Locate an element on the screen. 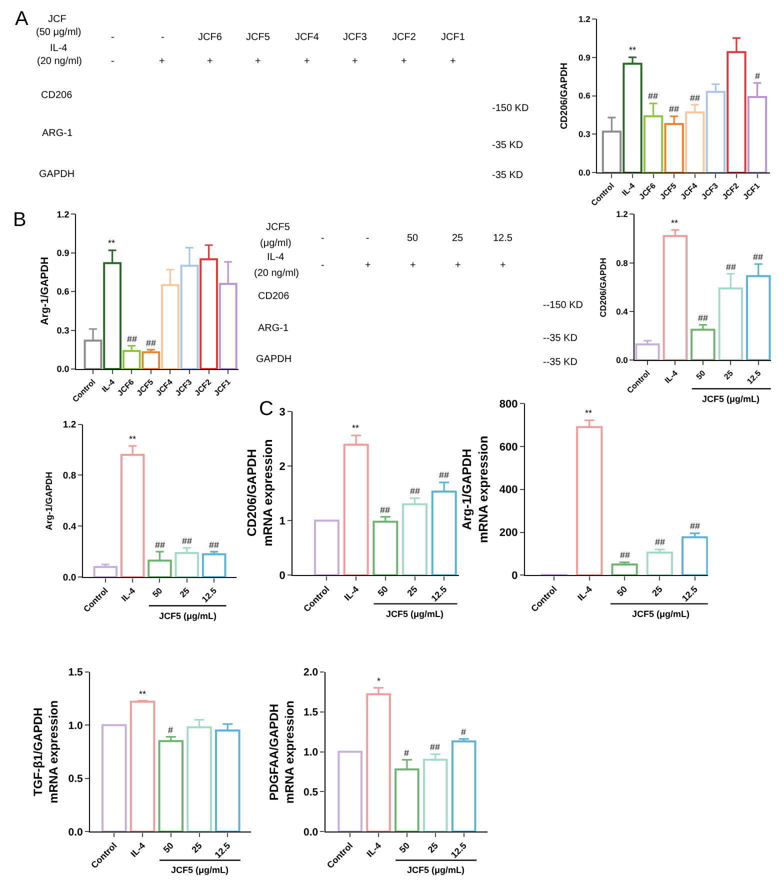 The width and height of the screenshot is (784, 888). y-tick-label: 0.4 is located at coordinates (69, 527).